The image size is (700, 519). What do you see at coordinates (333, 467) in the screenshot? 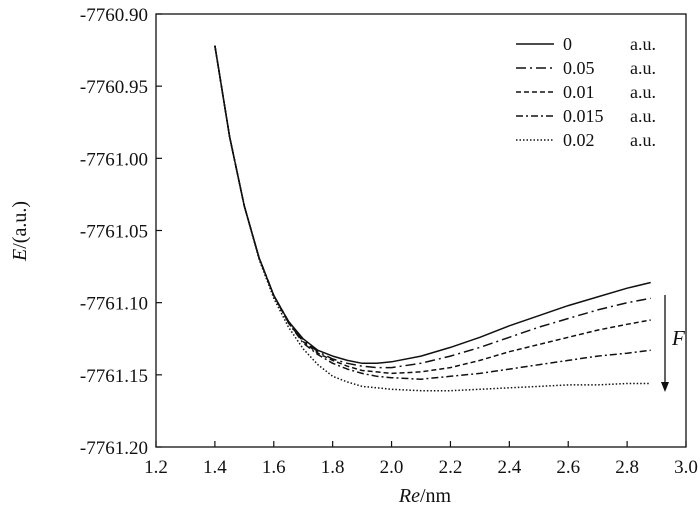
I see `x-tick-label: 1.8` at bounding box center [333, 467].